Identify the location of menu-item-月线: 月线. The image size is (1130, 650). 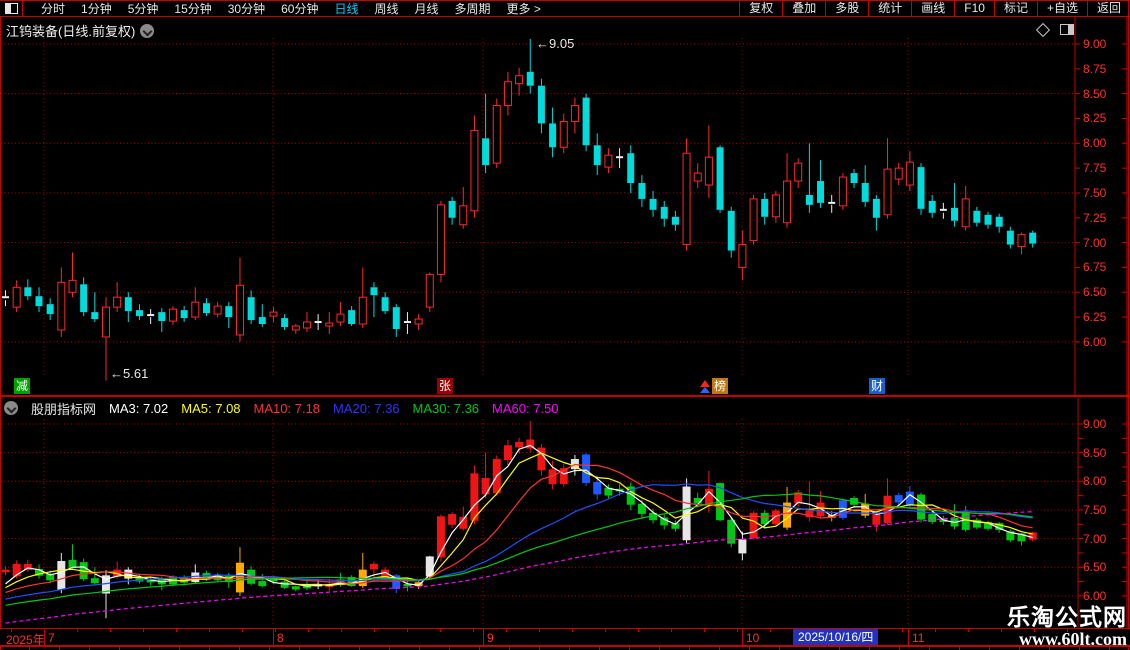
(426, 9).